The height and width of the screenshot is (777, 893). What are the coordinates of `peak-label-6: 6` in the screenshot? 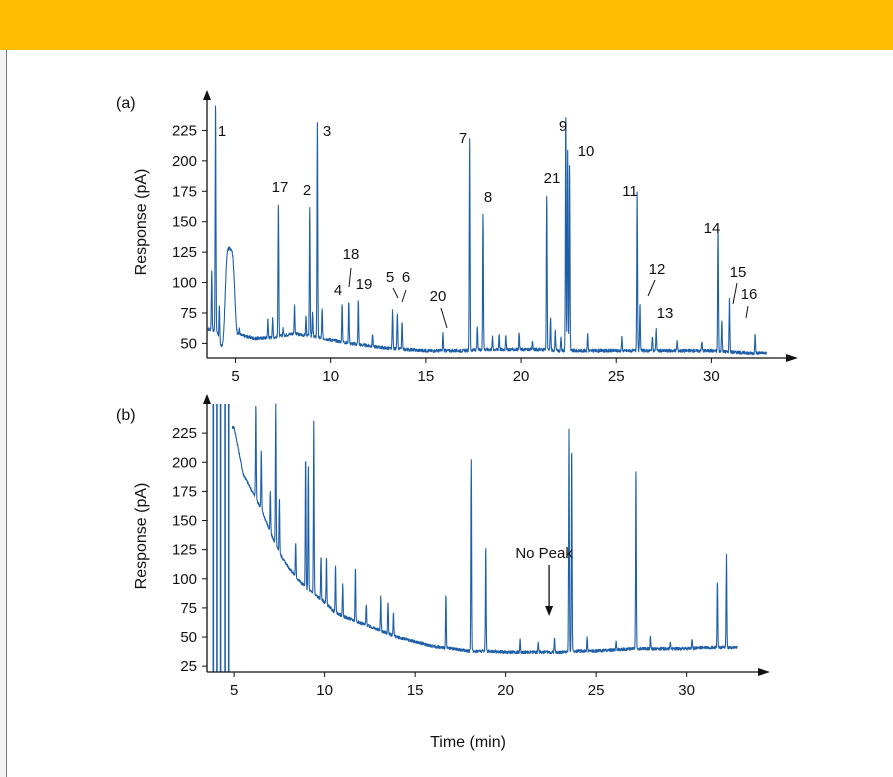 It's located at (406, 277).